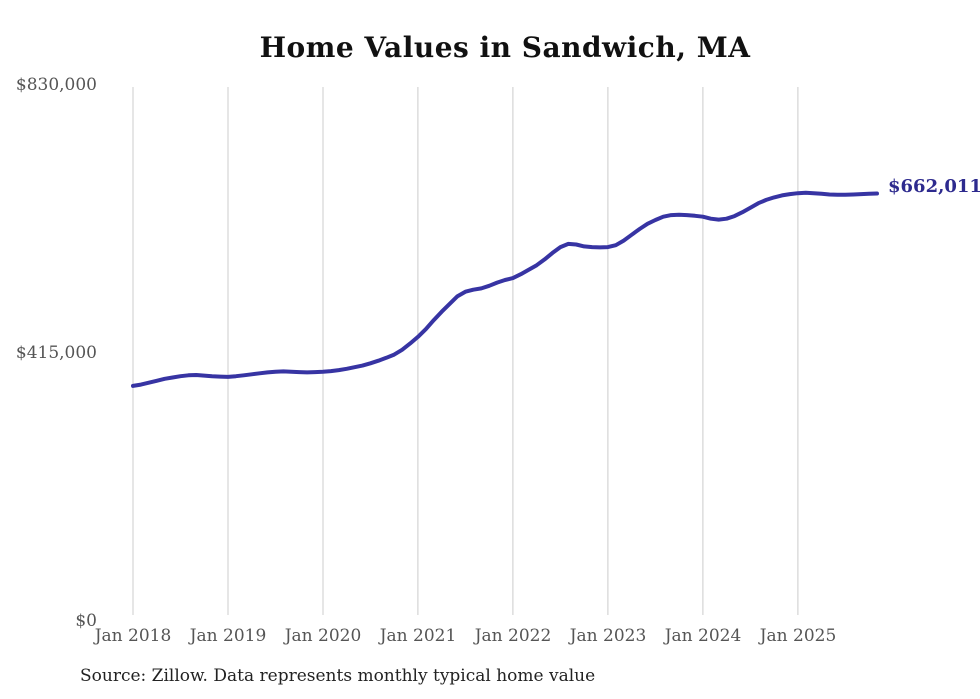 The height and width of the screenshot is (699, 980). What do you see at coordinates (513, 636) in the screenshot?
I see `x-axis-tick-jan-2022: Jan 2022` at bounding box center [513, 636].